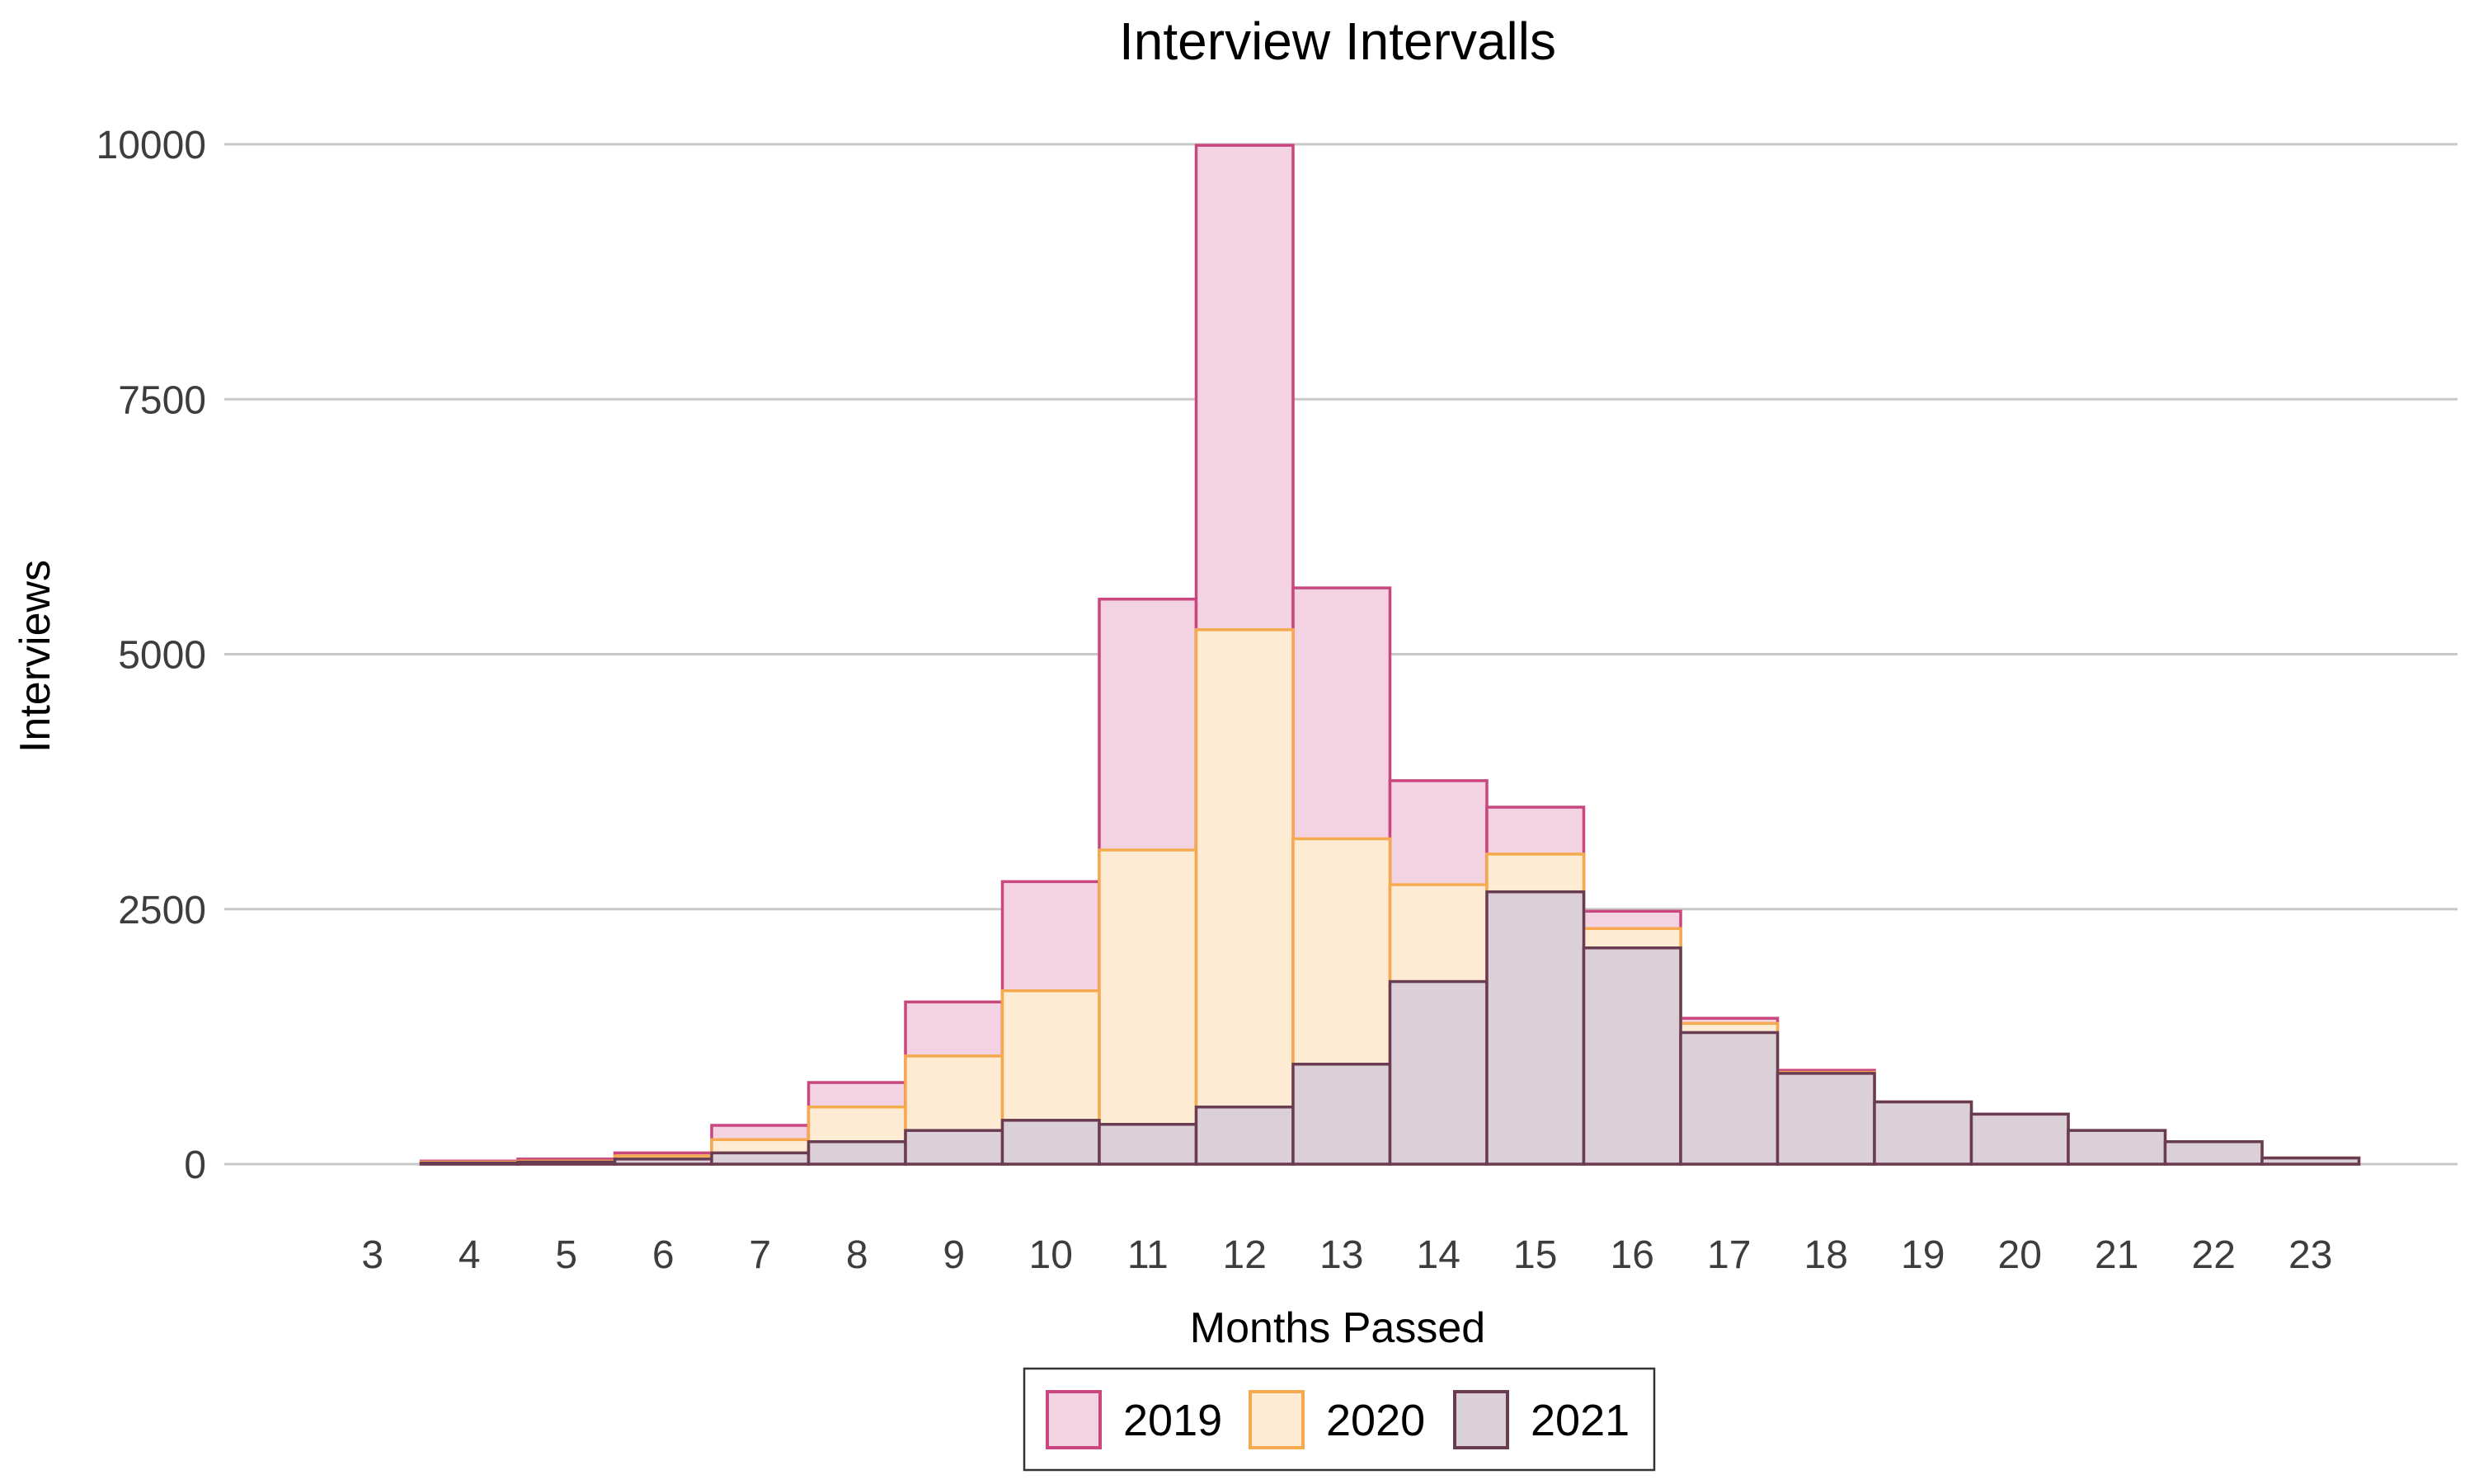  I want to click on legend-item-2021: 2021, so click(1541, 1419).